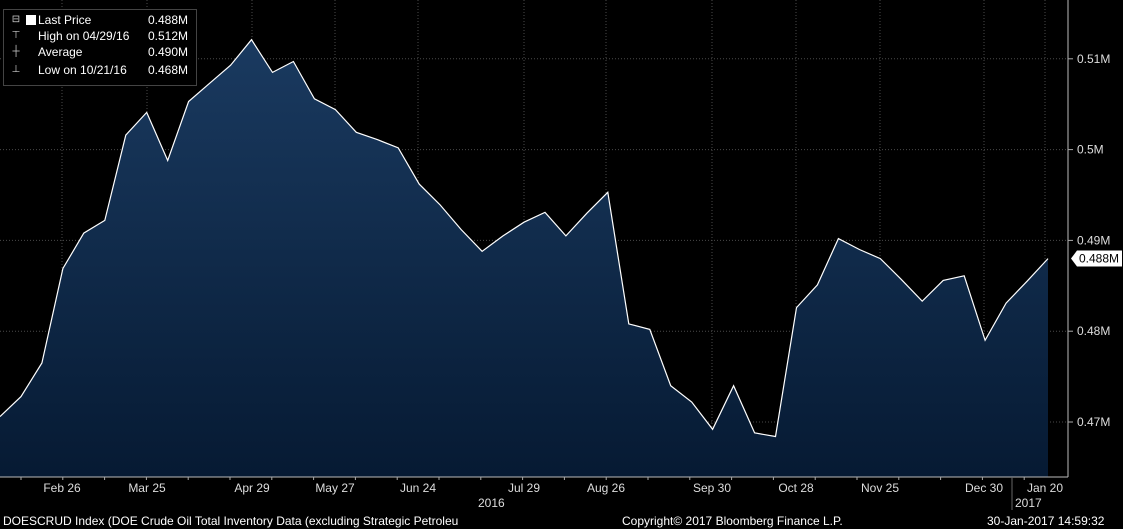 Image resolution: width=1123 pixels, height=529 pixels. I want to click on y-tick-label: 0.48M, so click(1093, 331).